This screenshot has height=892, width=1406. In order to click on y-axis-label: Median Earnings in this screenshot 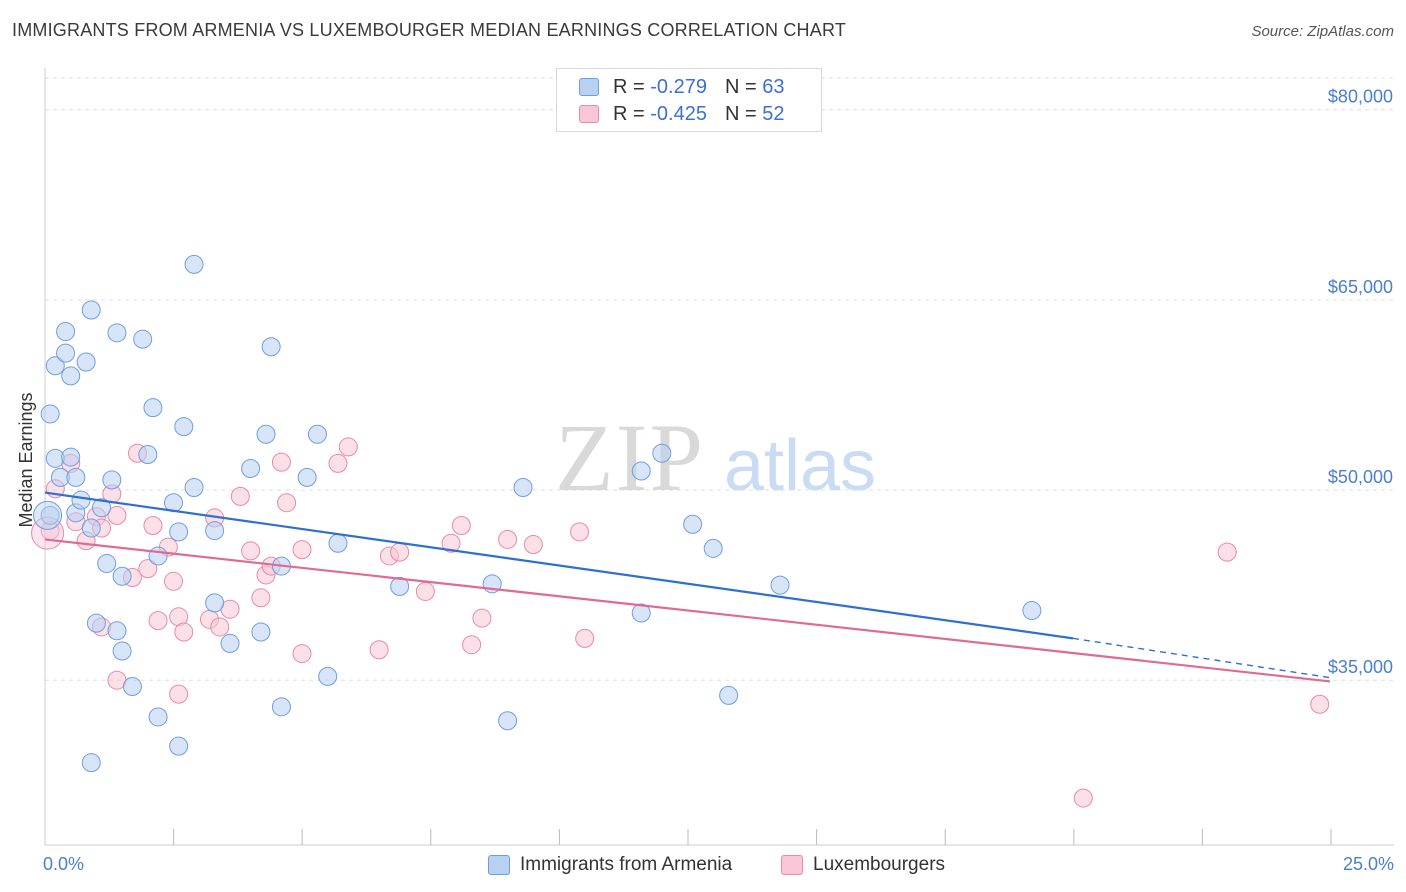, I will do `click(26, 459)`.